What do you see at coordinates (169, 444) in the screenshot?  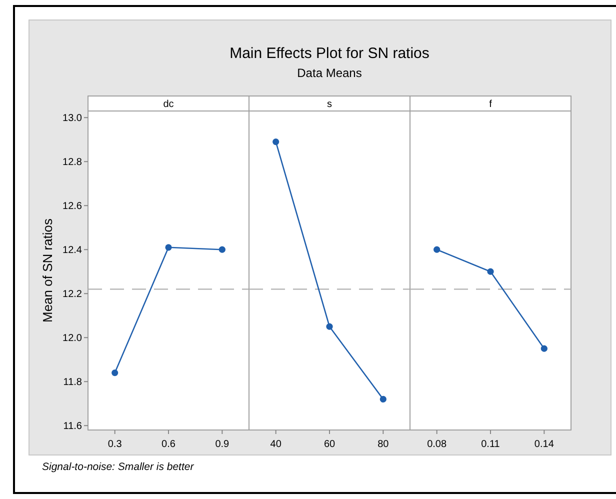 I see `x-tick-label: 0.6` at bounding box center [169, 444].